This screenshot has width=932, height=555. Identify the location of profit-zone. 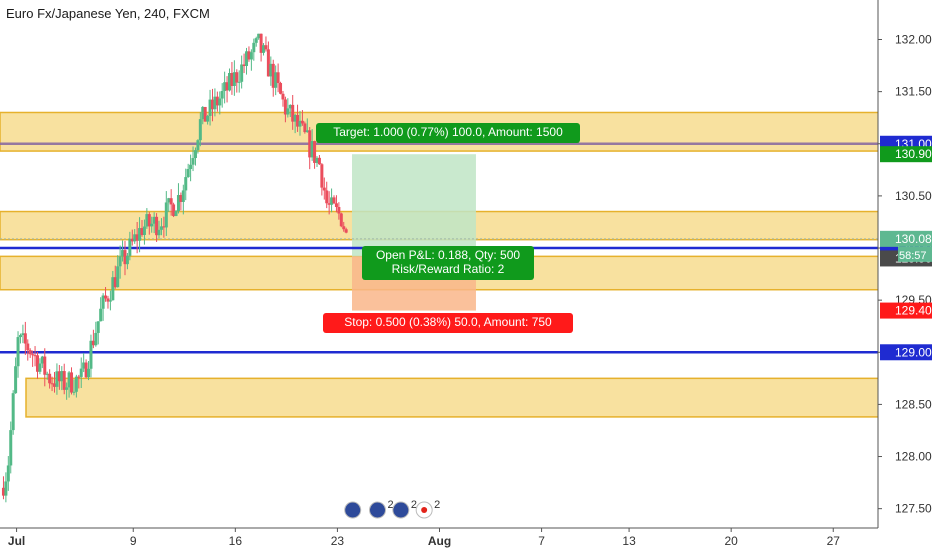
(414, 205).